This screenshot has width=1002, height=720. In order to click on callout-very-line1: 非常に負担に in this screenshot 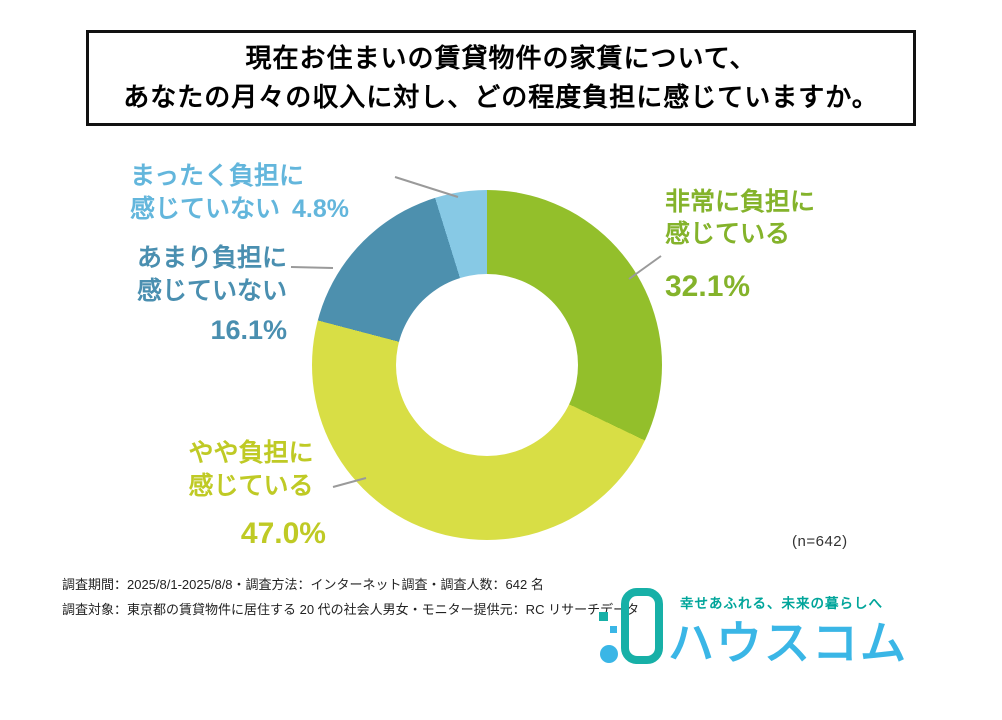, I will do `click(740, 202)`.